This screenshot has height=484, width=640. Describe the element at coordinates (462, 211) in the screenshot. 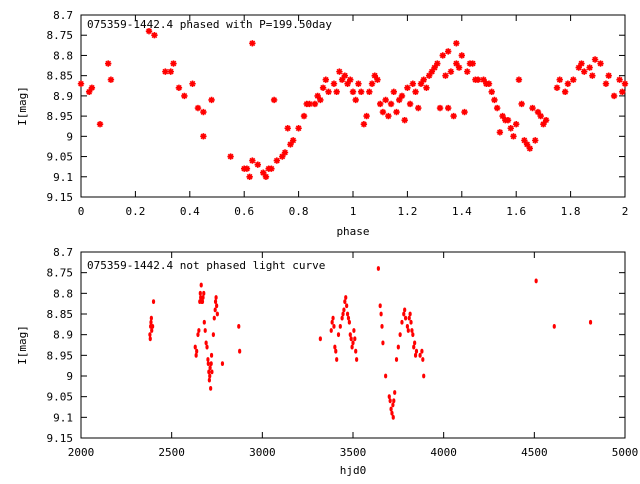

I see `x-tick-label: 1.4` at that location.